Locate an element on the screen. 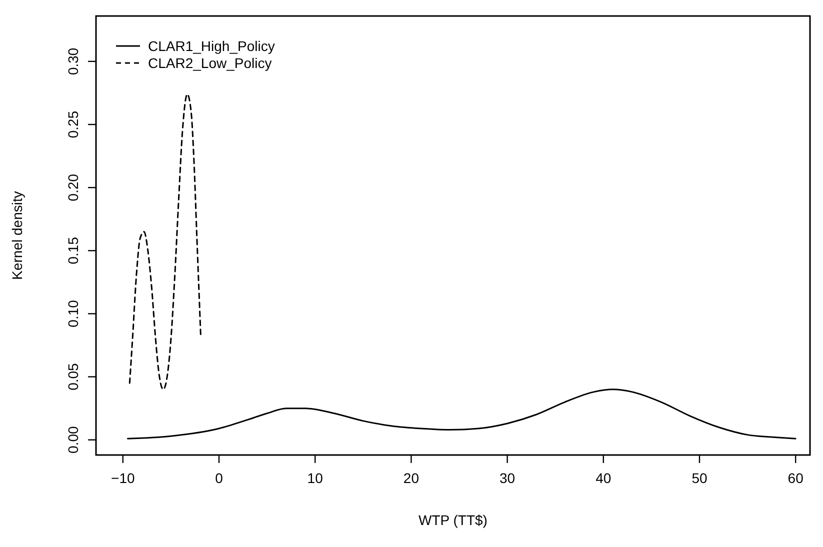 This screenshot has width=823, height=547. x-axis-title: WTP (TT$) is located at coordinates (453, 520).